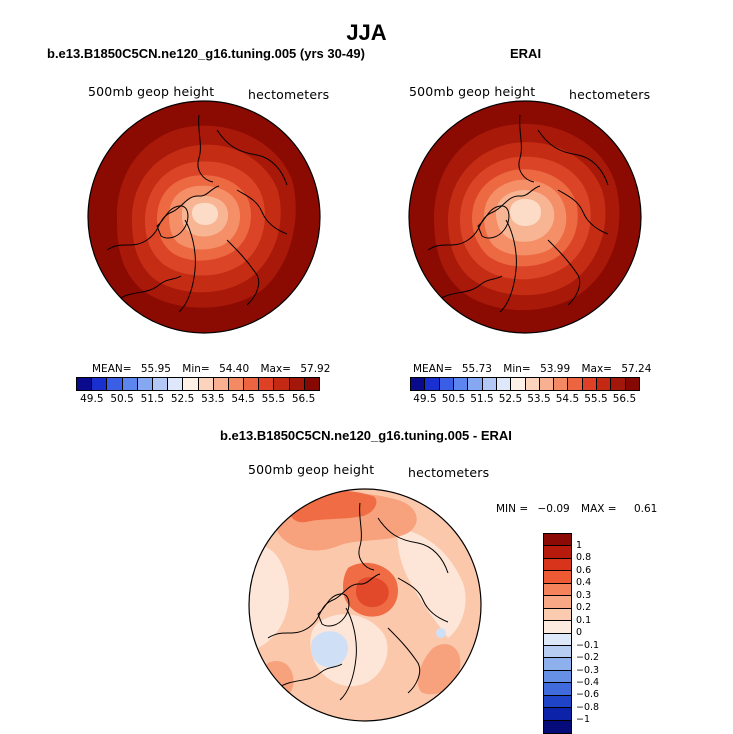  Describe the element at coordinates (425, 399) in the screenshot. I see `right-colorbar-tick-label: 49.5` at that location.